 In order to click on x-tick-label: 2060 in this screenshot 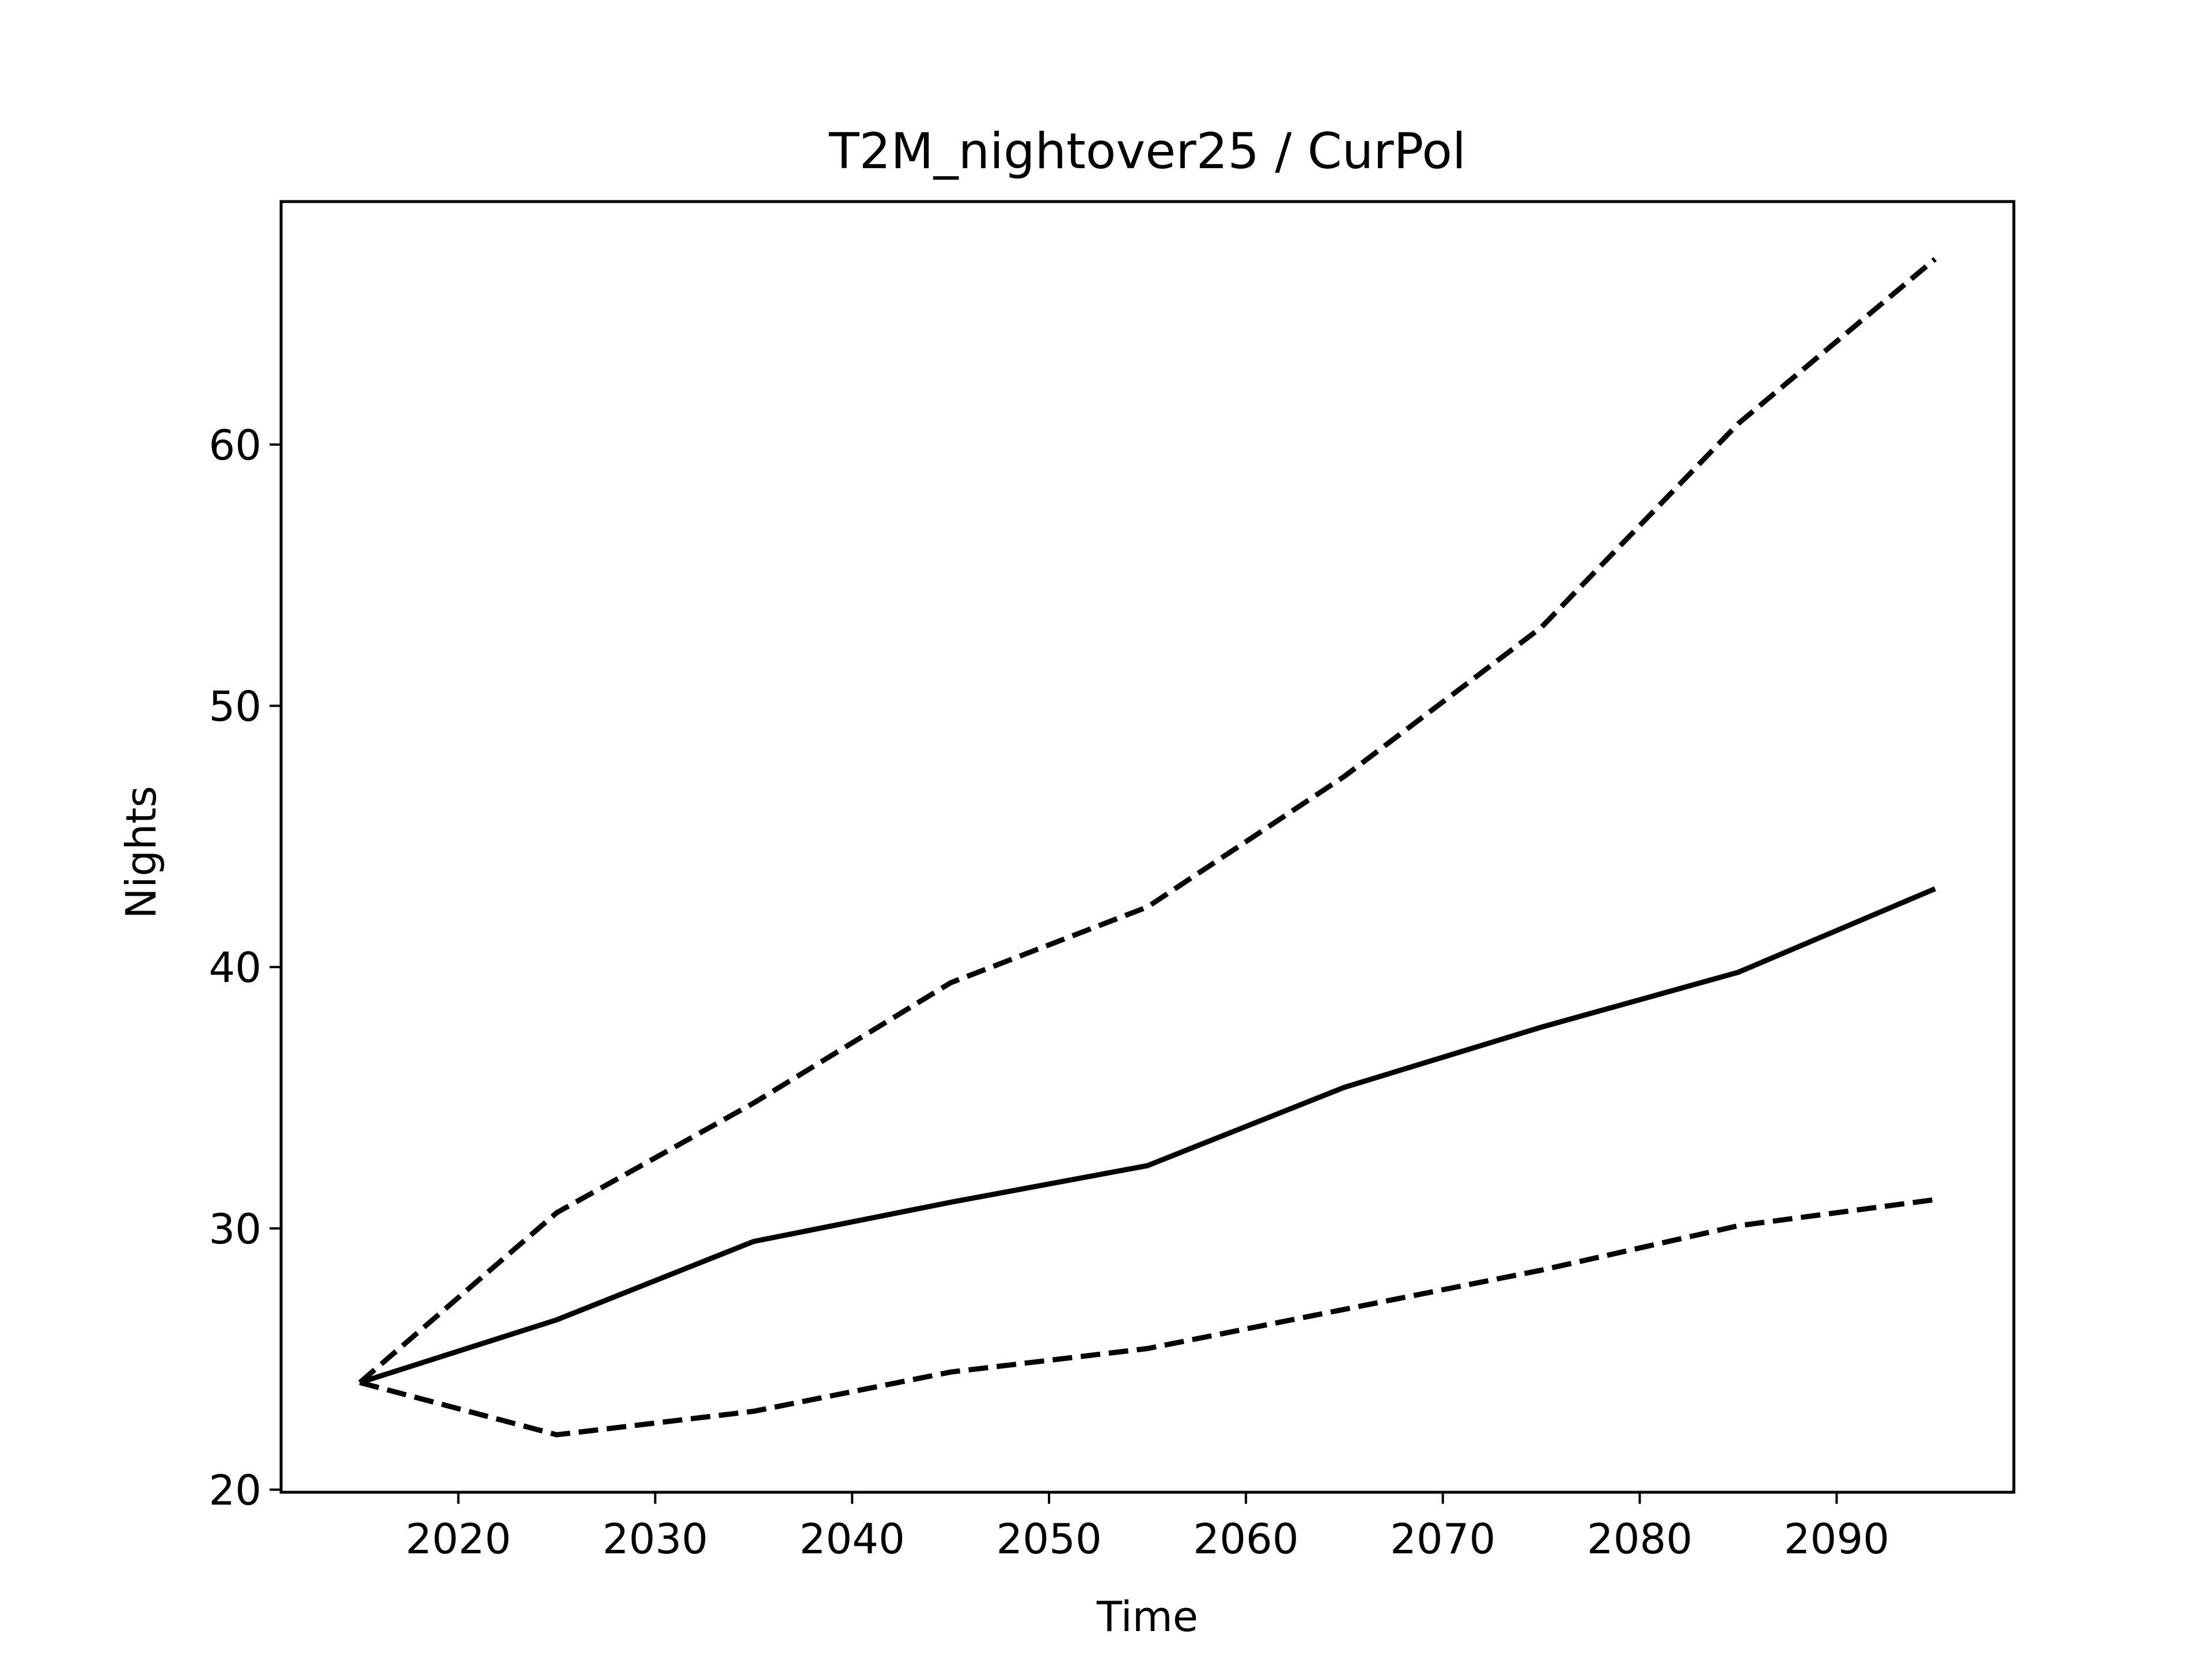, I will do `click(1245, 1539)`.